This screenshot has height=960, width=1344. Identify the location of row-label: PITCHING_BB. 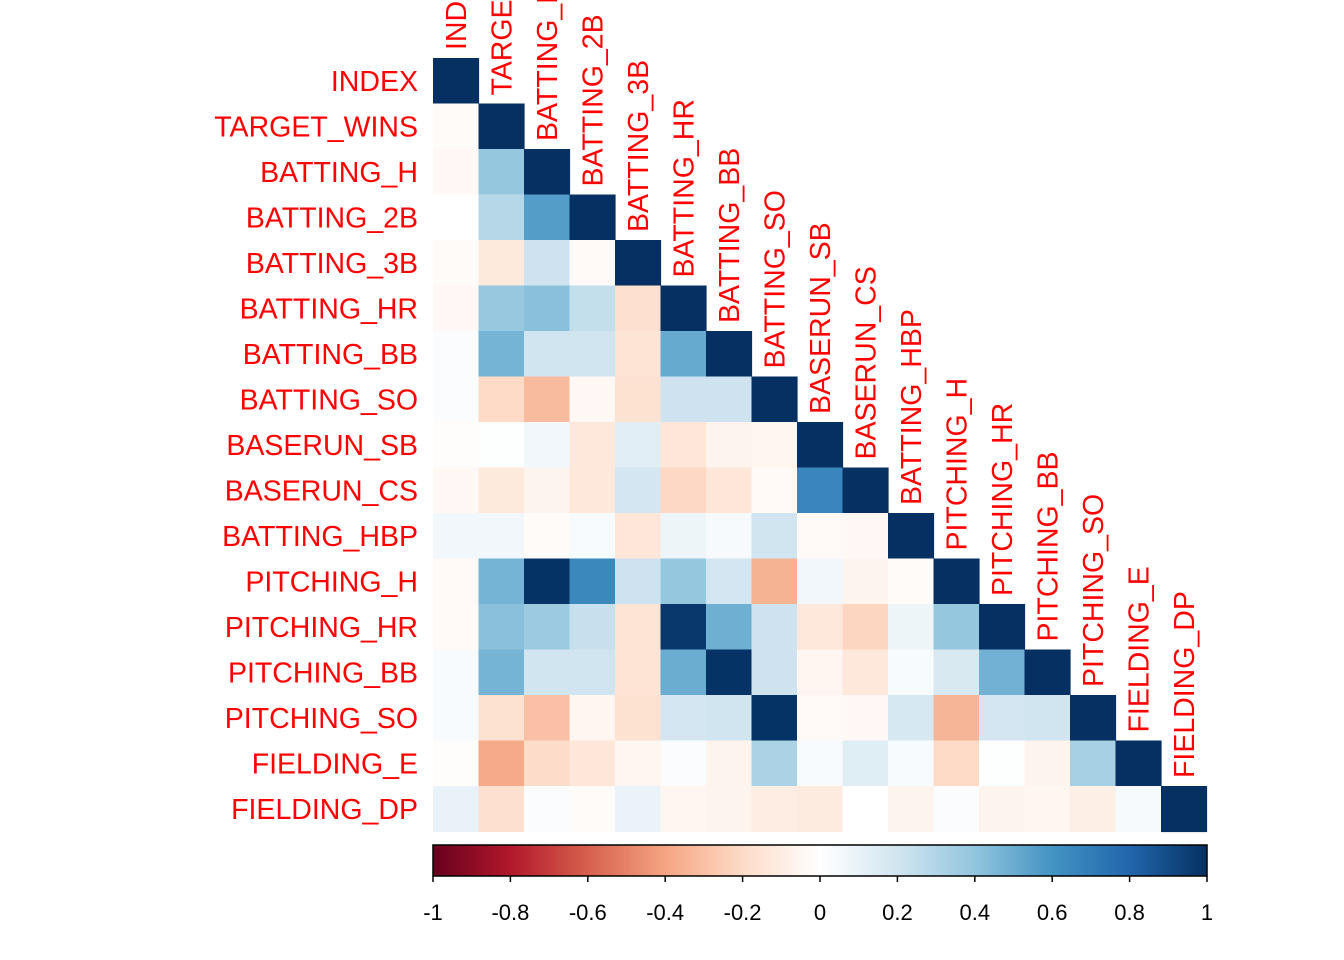
(323, 673).